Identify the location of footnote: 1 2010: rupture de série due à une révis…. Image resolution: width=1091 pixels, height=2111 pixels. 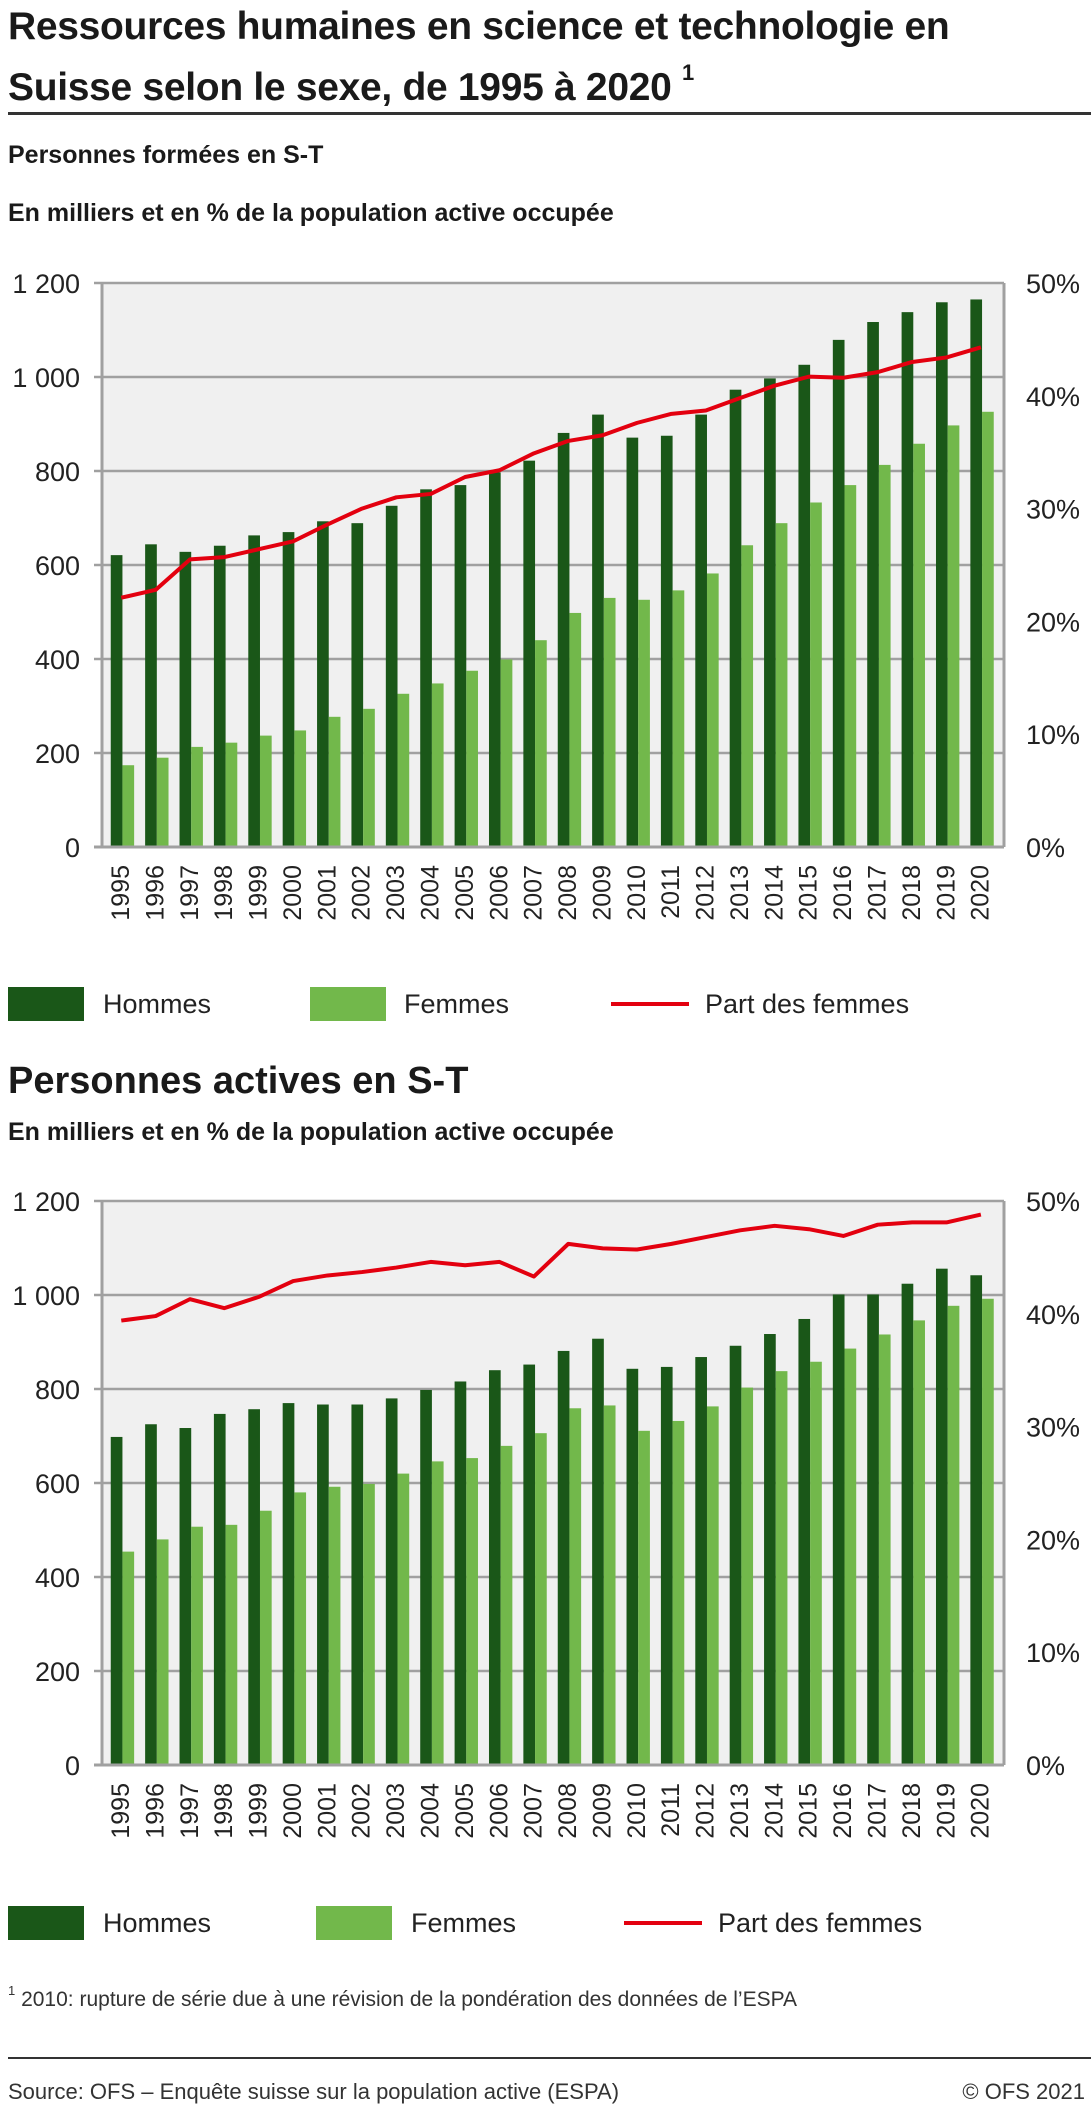
(402, 1997).